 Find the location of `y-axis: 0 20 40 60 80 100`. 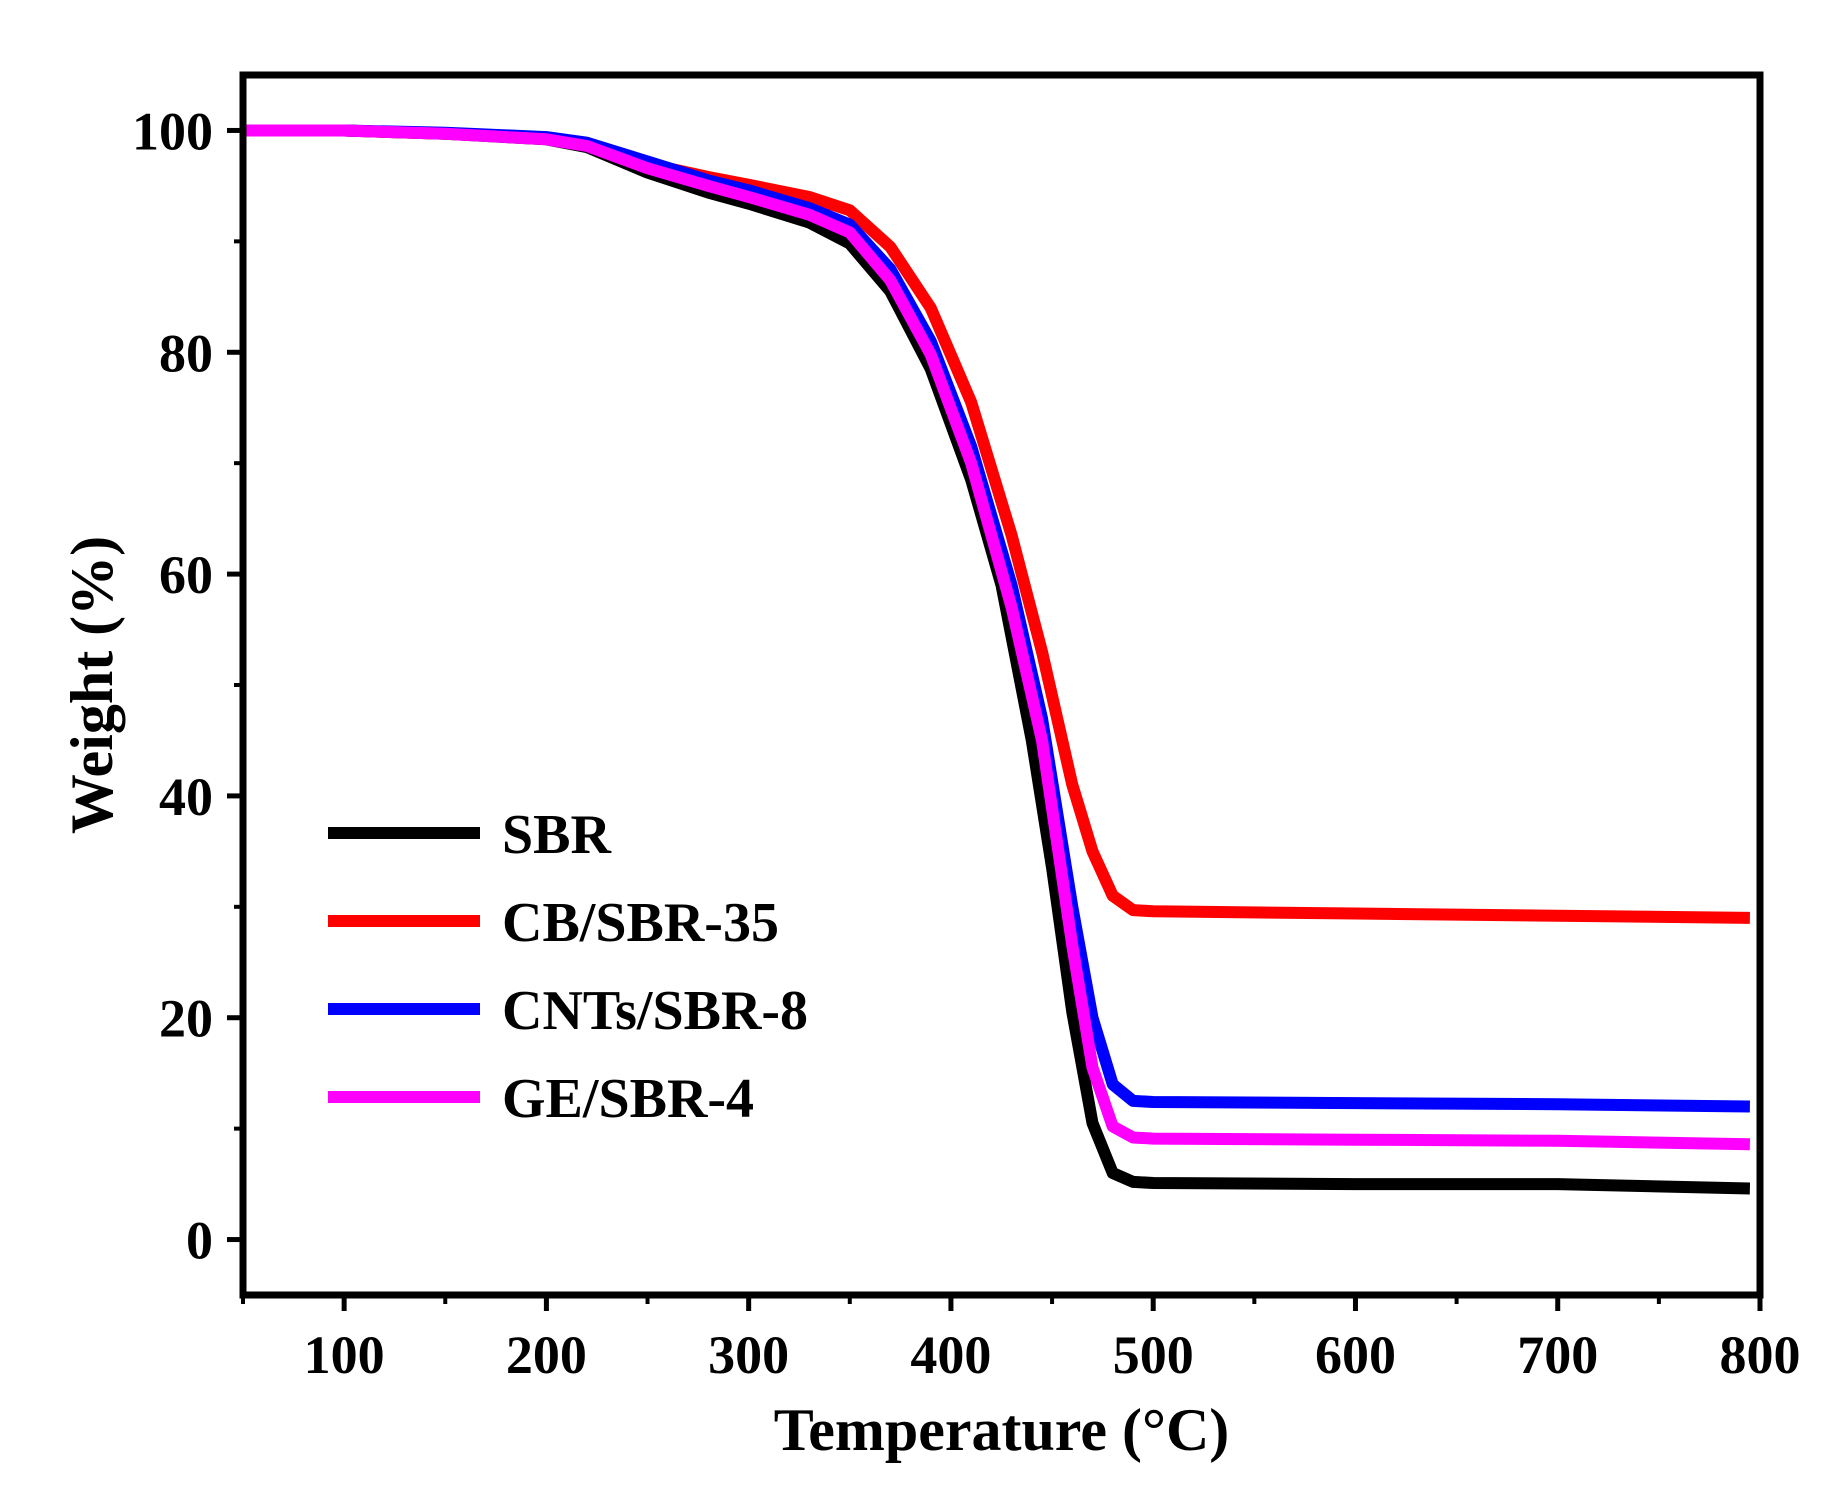

y-axis: 0 20 40 60 80 100 is located at coordinates (187, 686).